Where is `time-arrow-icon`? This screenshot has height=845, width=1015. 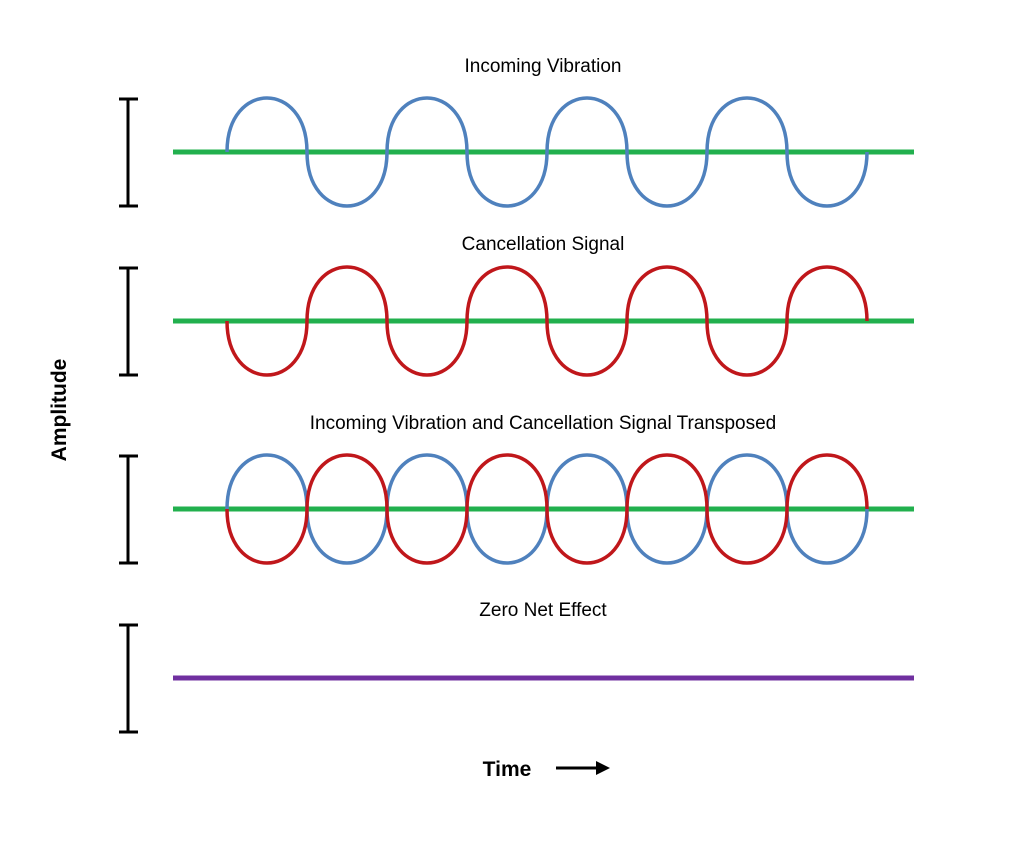
time-arrow-icon is located at coordinates (583, 768).